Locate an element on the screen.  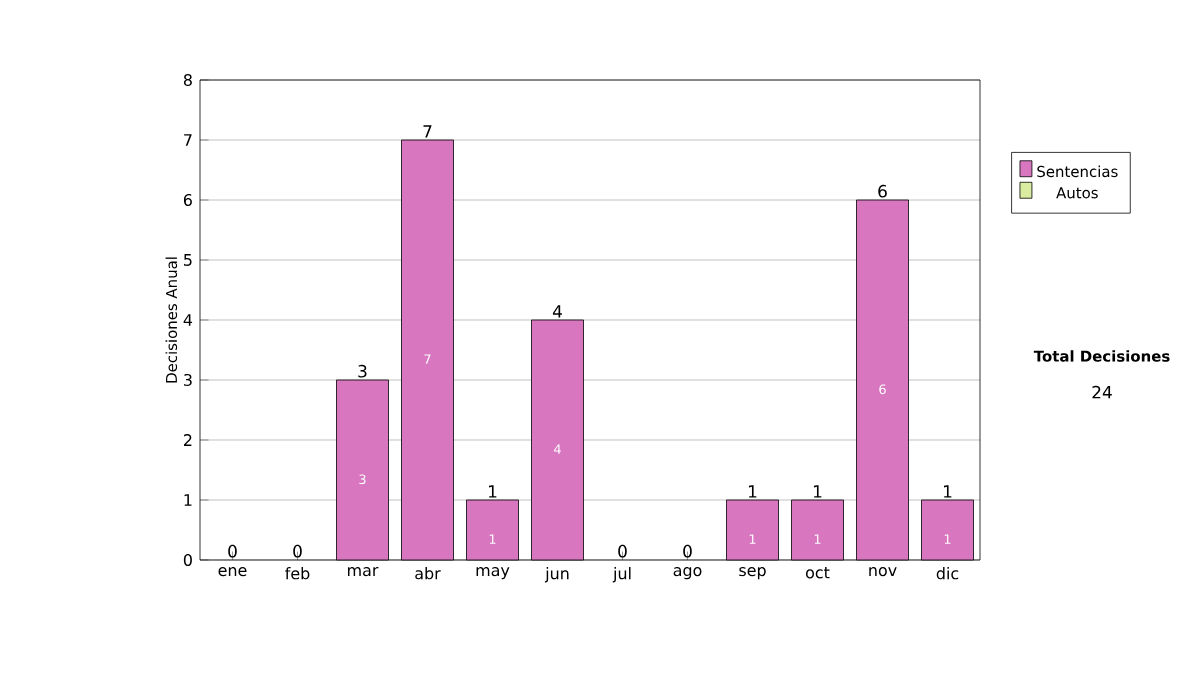
total-label: 6 is located at coordinates (882, 191).